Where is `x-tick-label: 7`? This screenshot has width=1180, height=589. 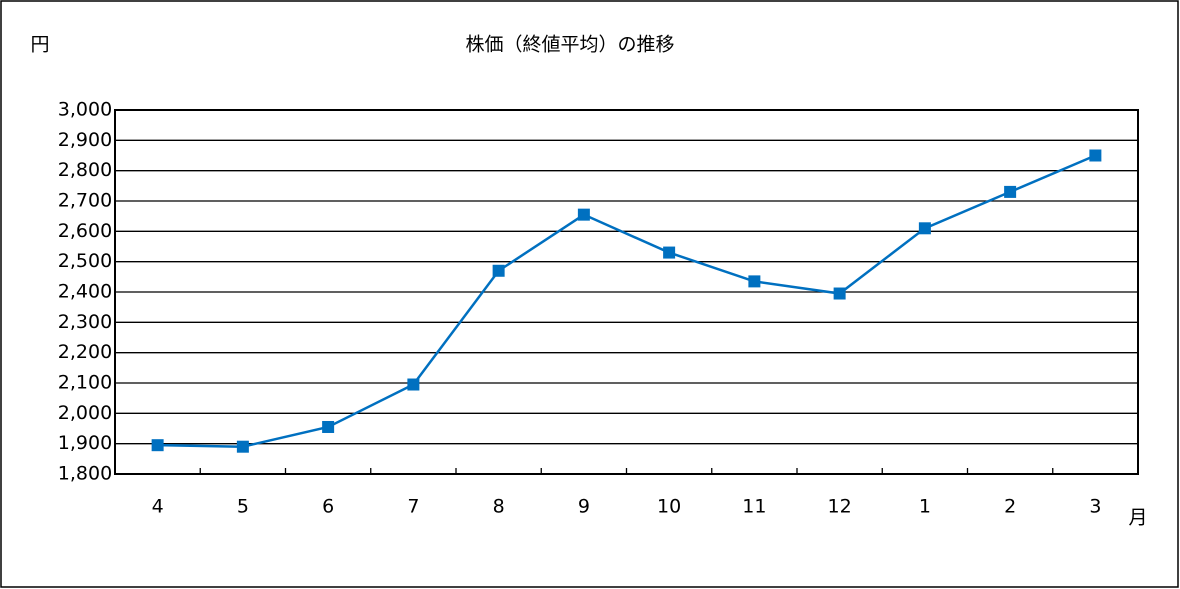 x-tick-label: 7 is located at coordinates (413, 507).